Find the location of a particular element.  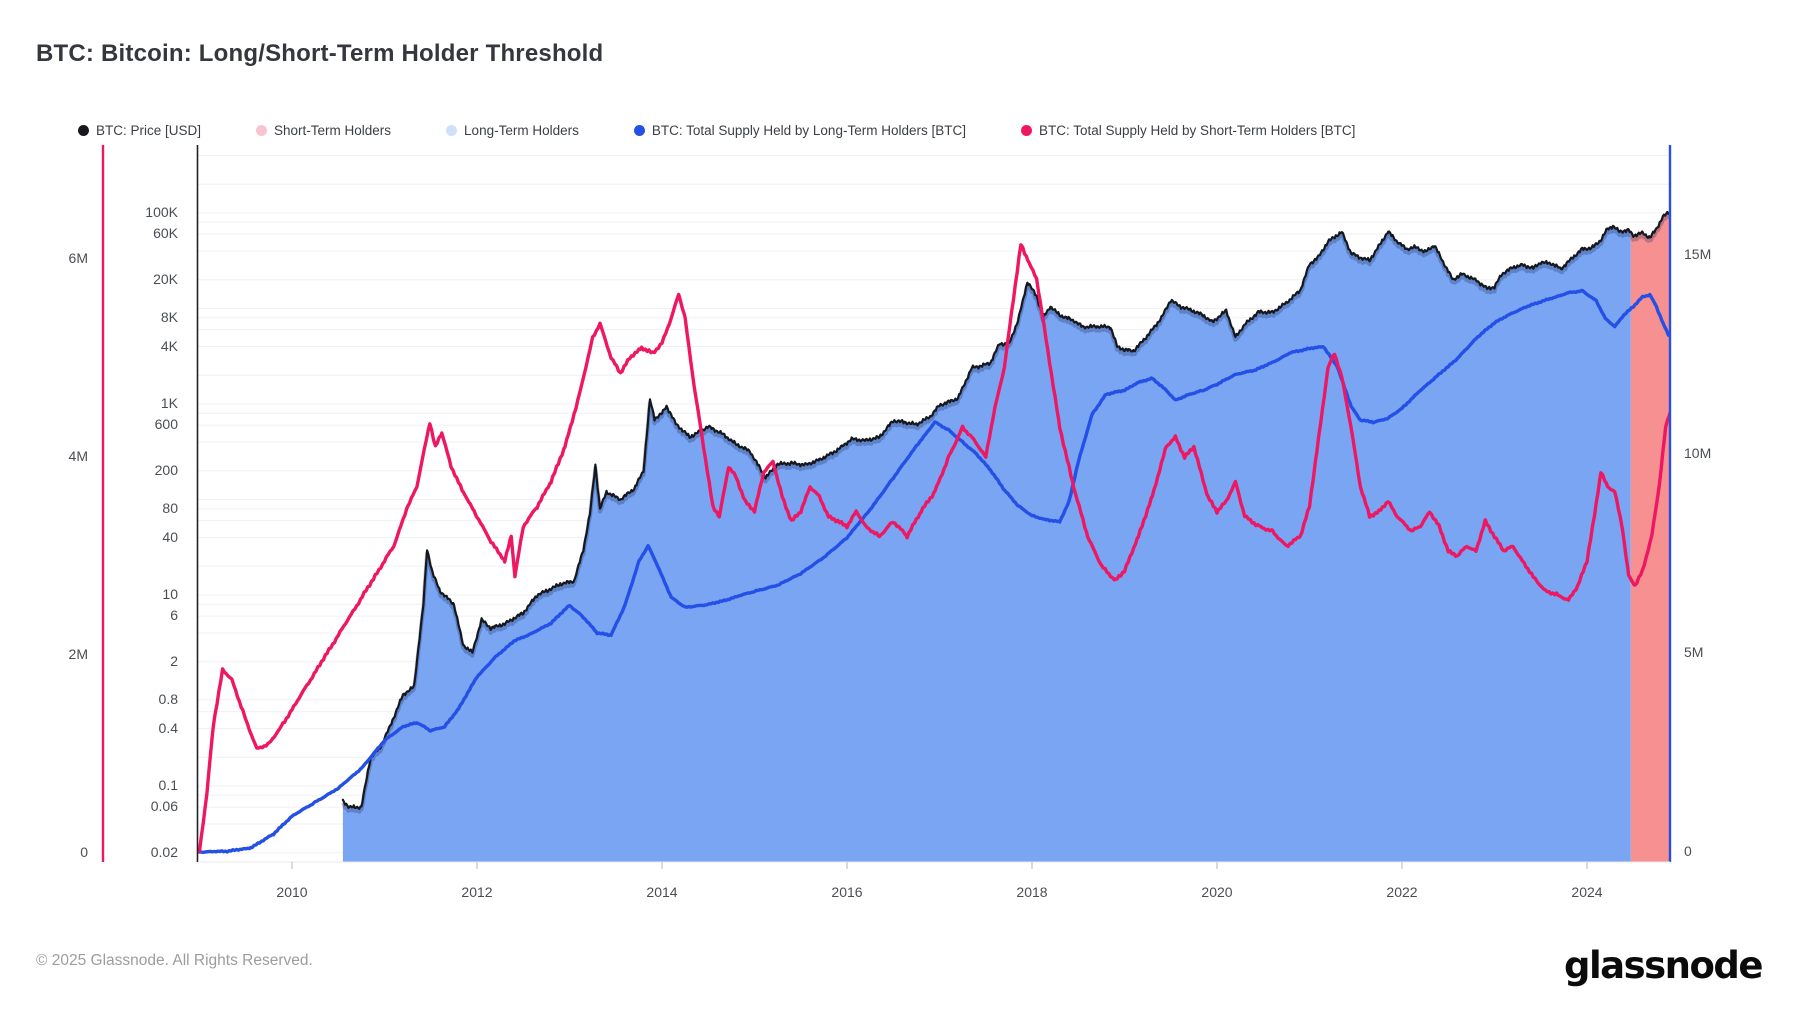

sth-axis-tick: 2M is located at coordinates (78, 654).